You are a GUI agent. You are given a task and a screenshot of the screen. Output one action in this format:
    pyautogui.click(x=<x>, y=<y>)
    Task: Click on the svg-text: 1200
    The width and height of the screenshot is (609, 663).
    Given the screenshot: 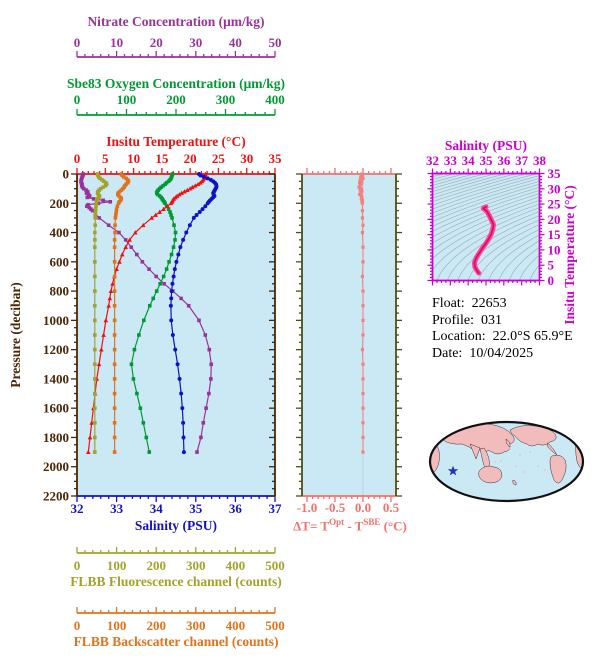 What is the action you would take?
    pyautogui.click(x=56, y=349)
    